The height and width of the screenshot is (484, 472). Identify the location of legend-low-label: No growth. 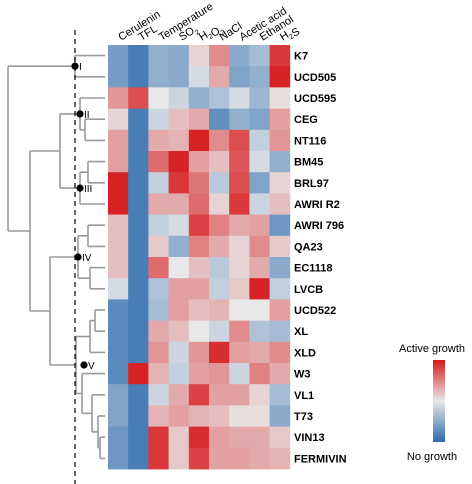
(432, 457).